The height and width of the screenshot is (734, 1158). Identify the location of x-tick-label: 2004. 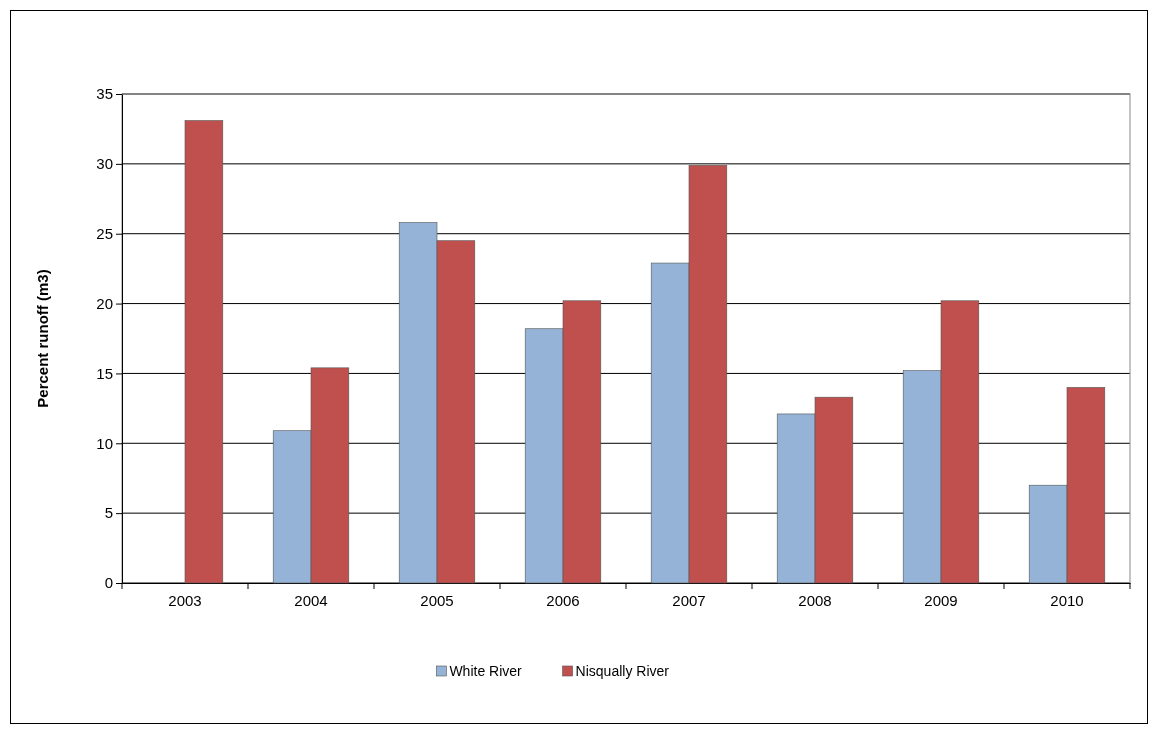
(311, 600).